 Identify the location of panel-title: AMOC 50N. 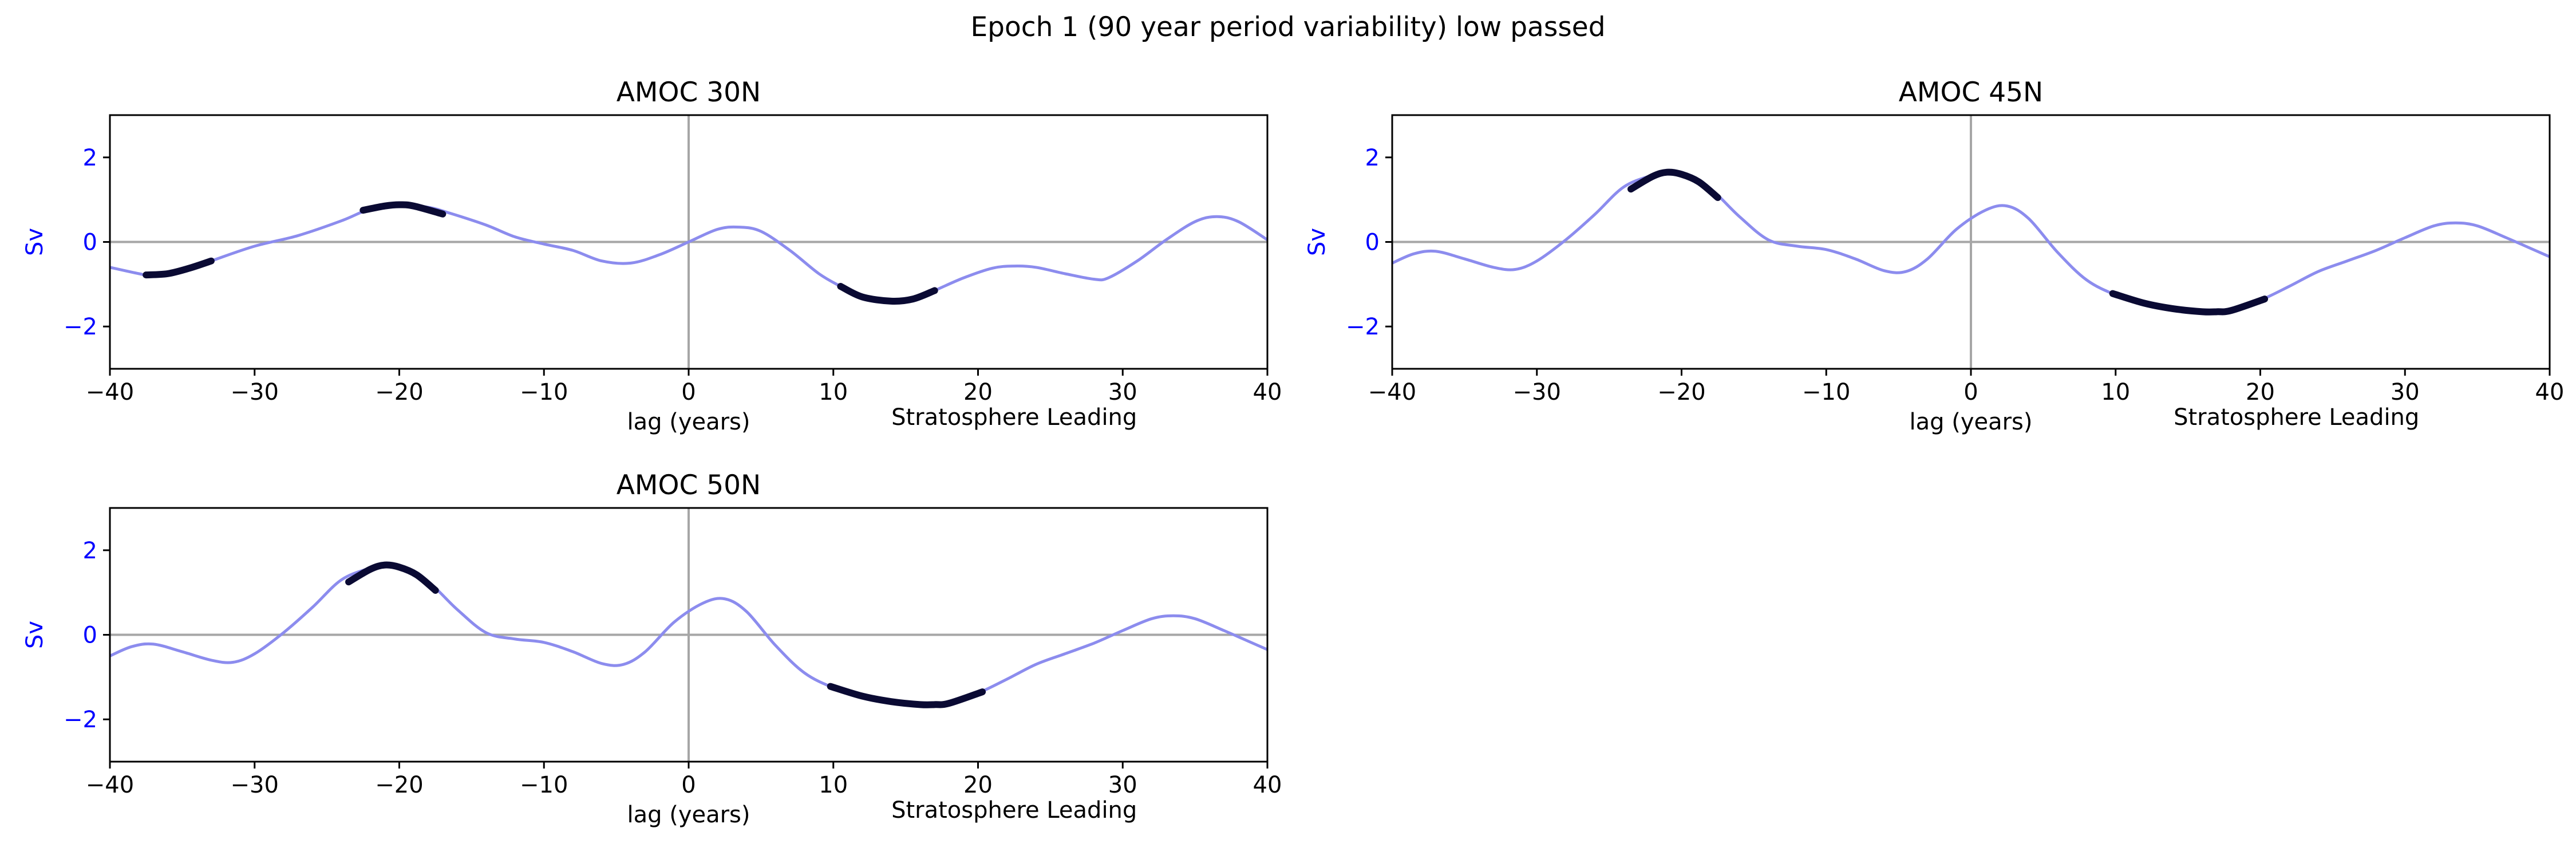
(689, 485).